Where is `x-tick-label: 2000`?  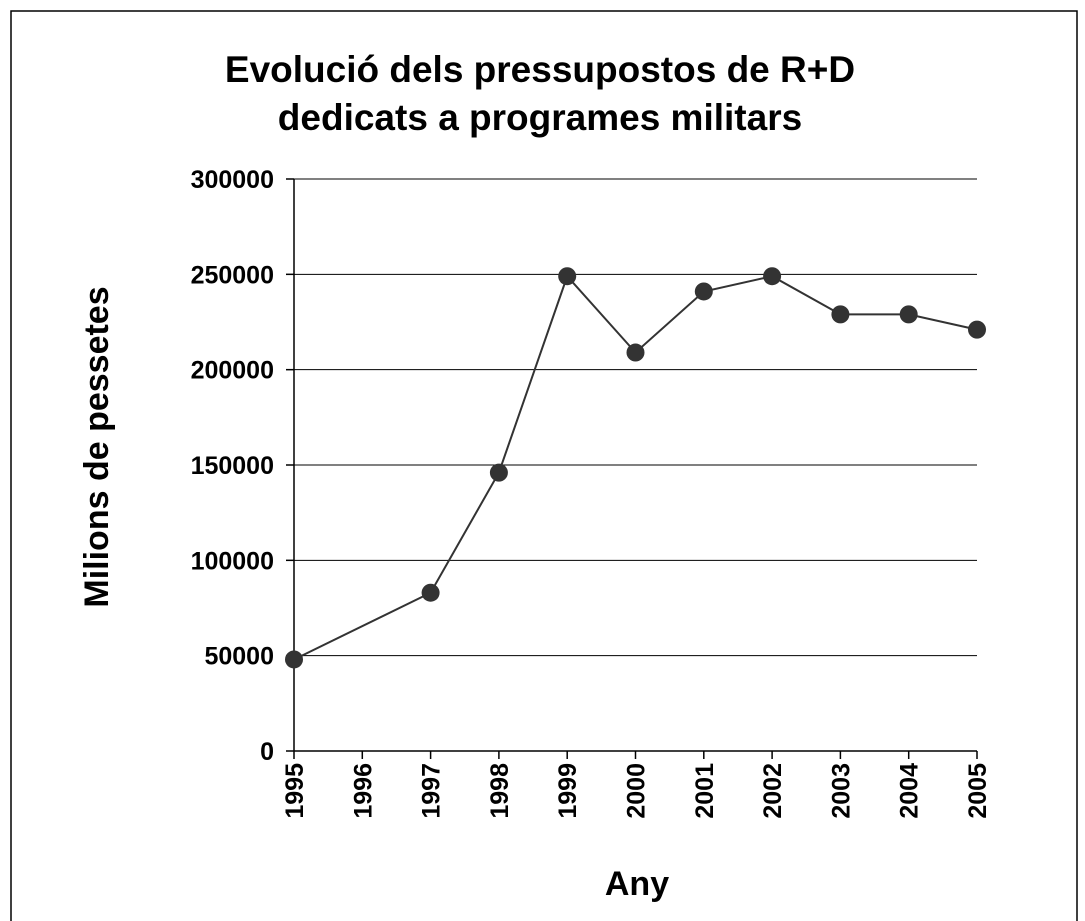 x-tick-label: 2000 is located at coordinates (637, 791).